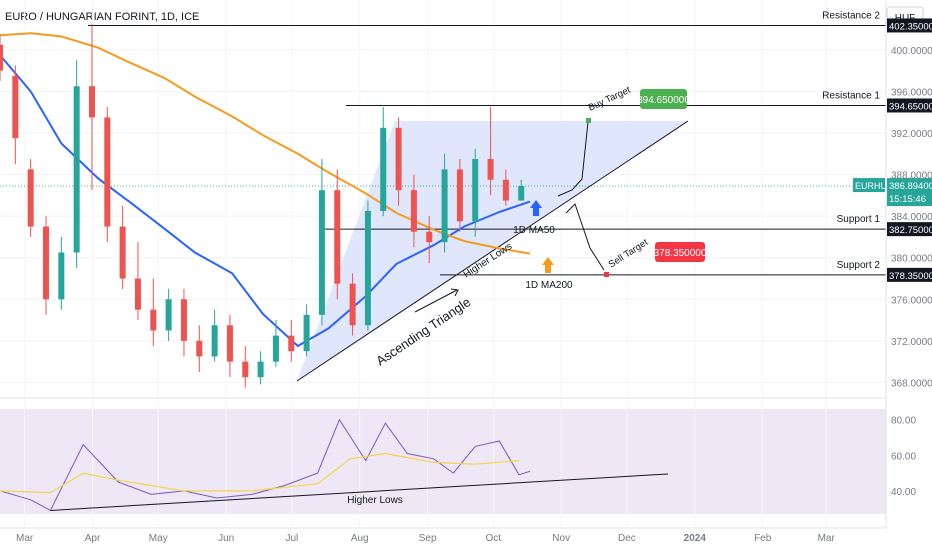  Describe the element at coordinates (874, 186) in the screenshot. I see `symbol-tag-text: EURHUF` at that location.